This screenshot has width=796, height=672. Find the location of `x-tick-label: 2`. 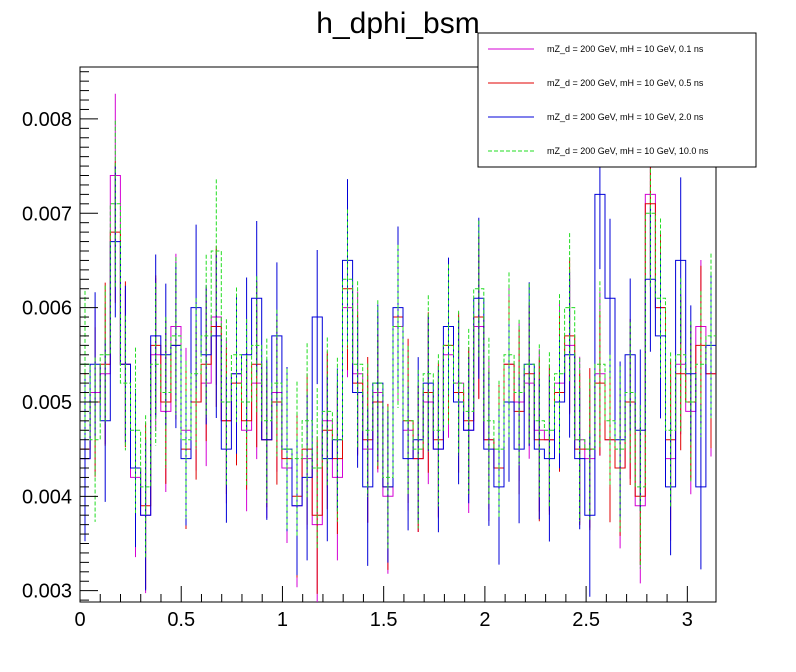

x-tick-label: 2 is located at coordinates (484, 620).